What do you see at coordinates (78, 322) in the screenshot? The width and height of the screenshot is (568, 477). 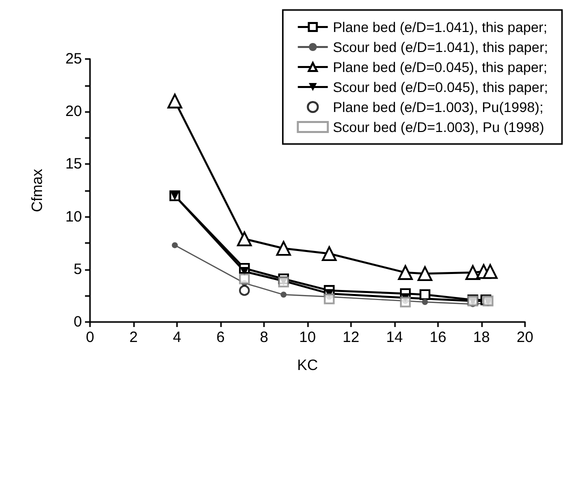 I see `y-tick-label: 0` at bounding box center [78, 322].